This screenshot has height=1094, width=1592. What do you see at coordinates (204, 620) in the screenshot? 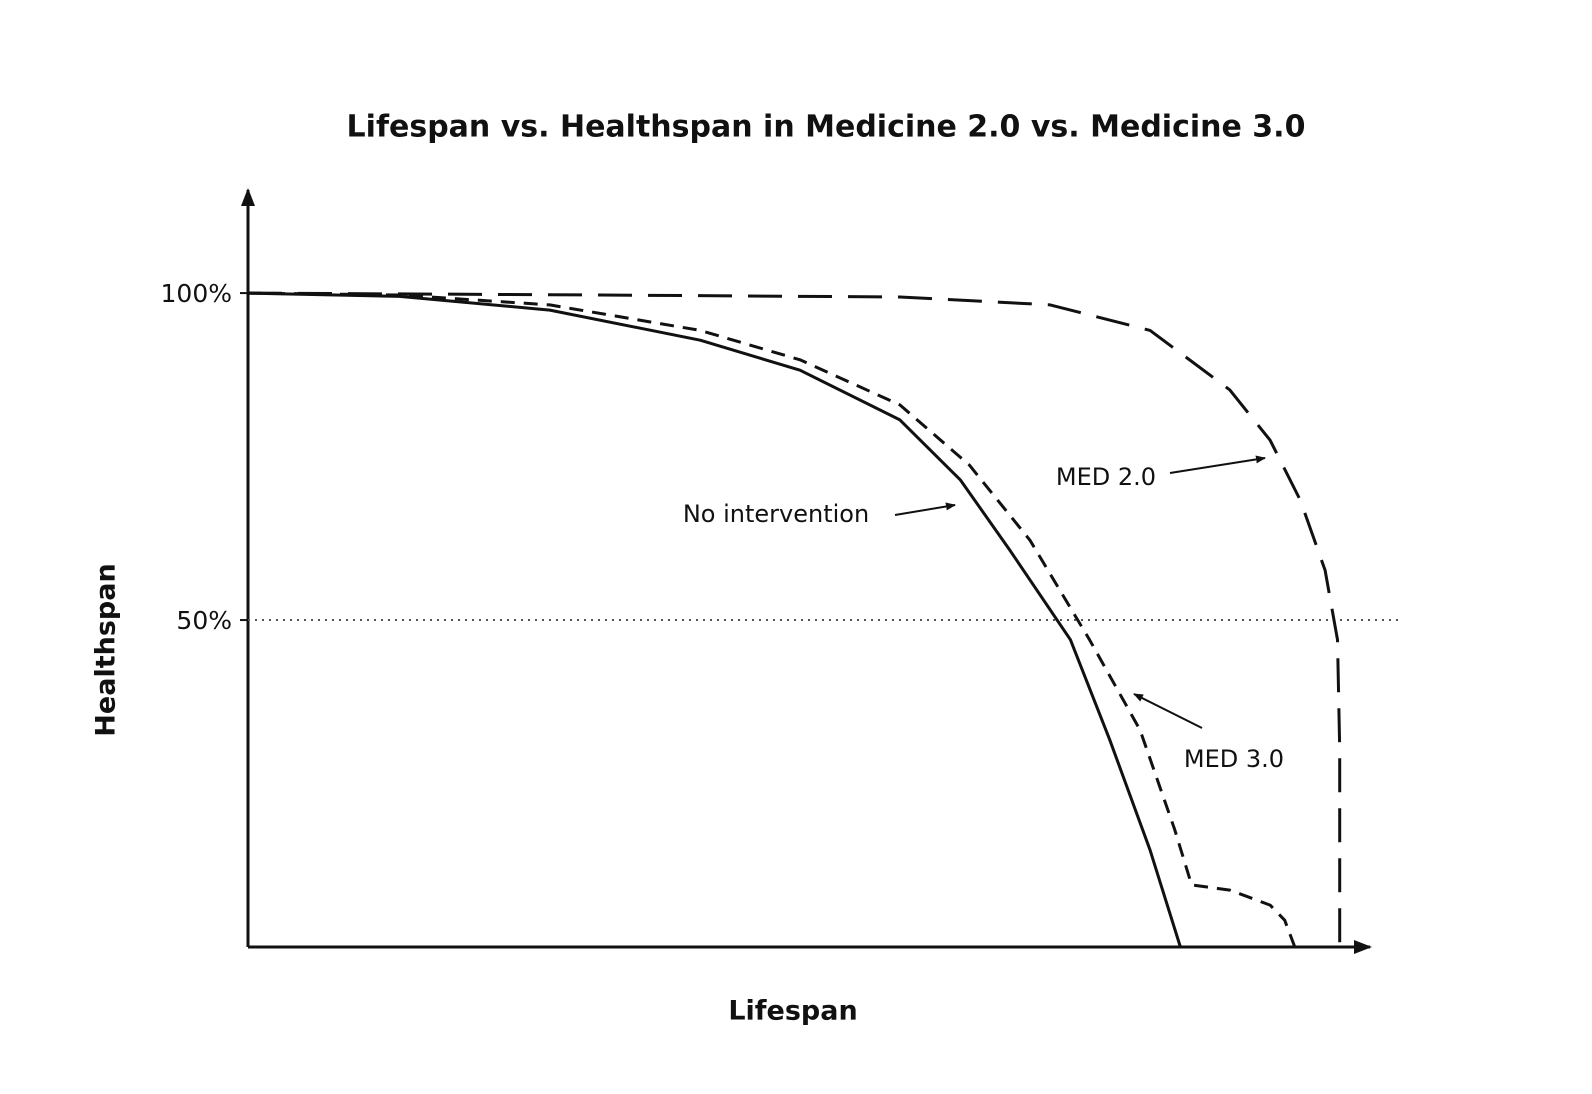
I see `y-tick-label: 50%` at bounding box center [204, 620].